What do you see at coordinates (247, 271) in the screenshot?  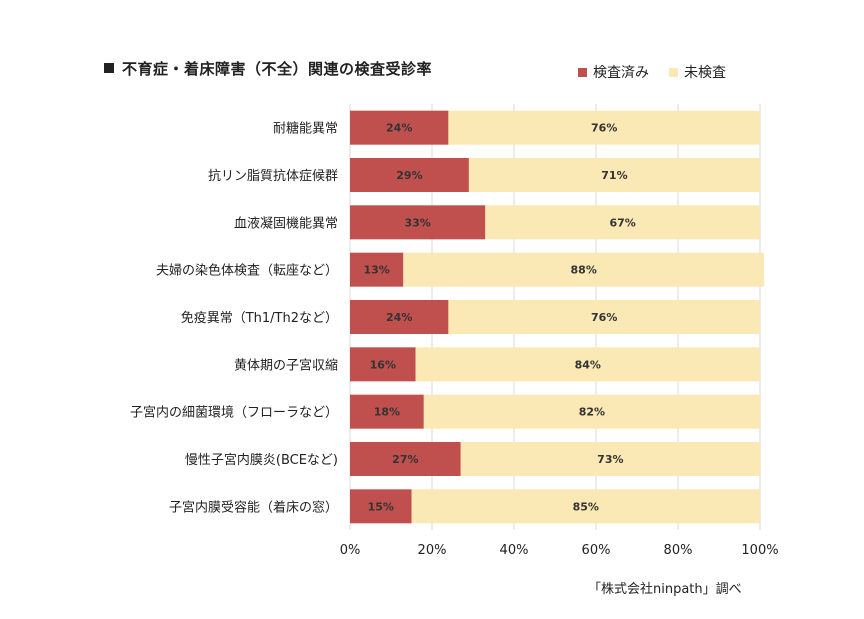 I see `category-label: 夫婦の染色体検査（転座など）` at bounding box center [247, 271].